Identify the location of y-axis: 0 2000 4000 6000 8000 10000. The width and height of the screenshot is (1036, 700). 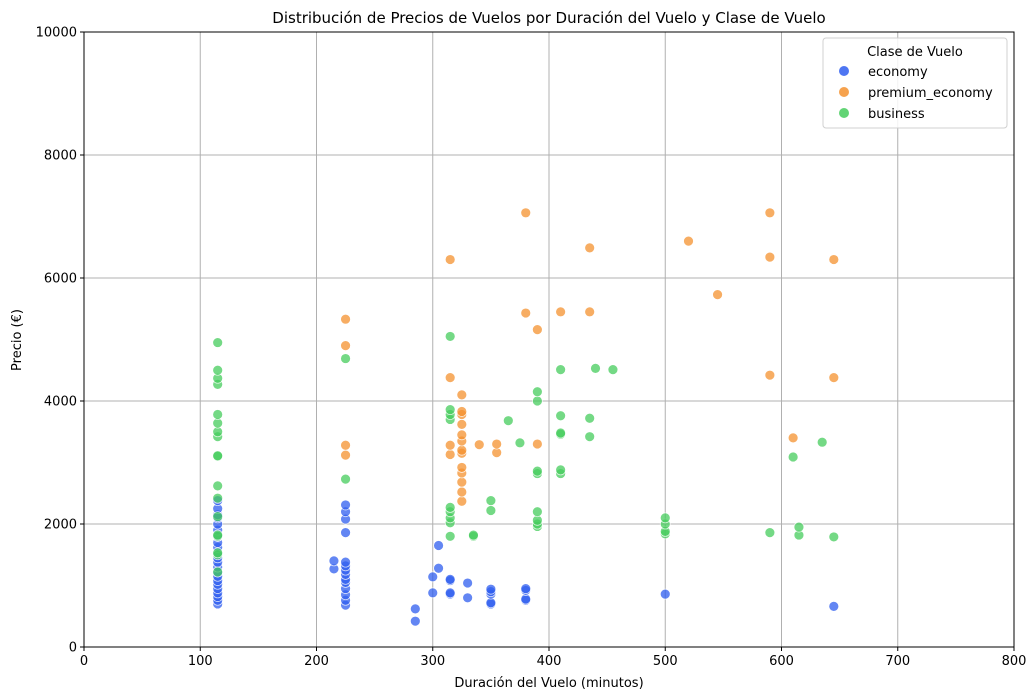
(60, 341).